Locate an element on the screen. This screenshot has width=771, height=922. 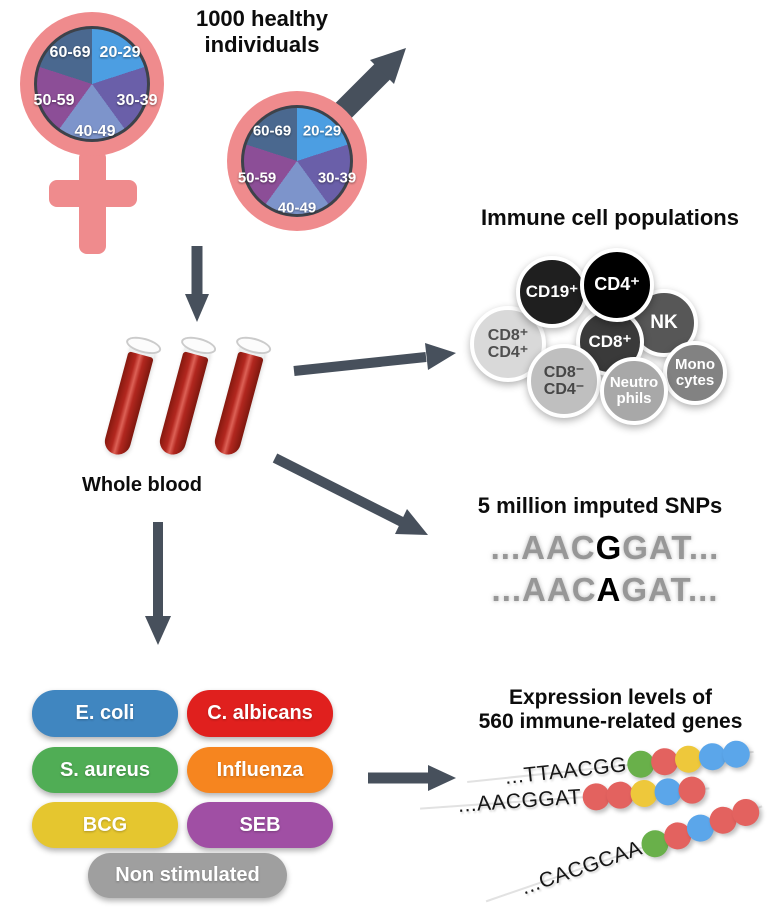
arrow-blood-to-cells is located at coordinates (374, 359).